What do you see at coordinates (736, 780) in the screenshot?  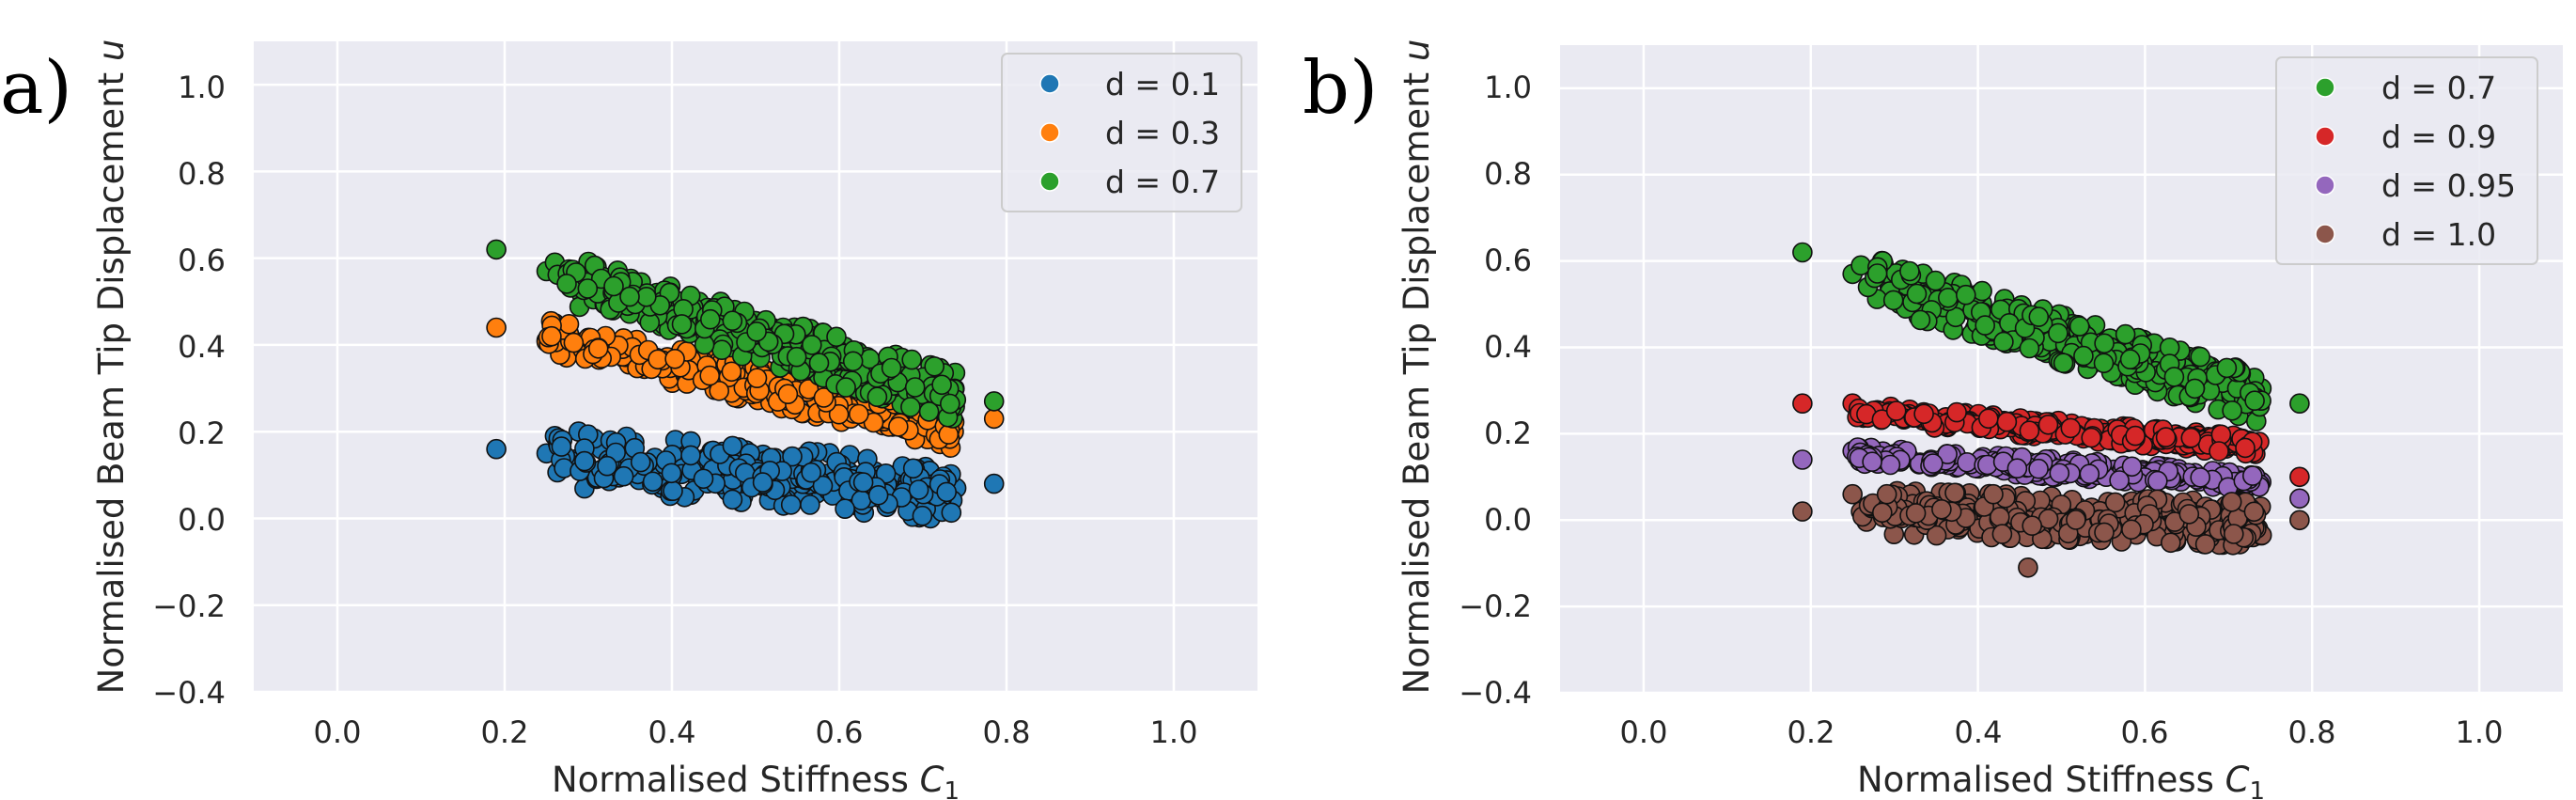 I see `x-axis-label-text: Normalised Stiffness` at bounding box center [736, 780].